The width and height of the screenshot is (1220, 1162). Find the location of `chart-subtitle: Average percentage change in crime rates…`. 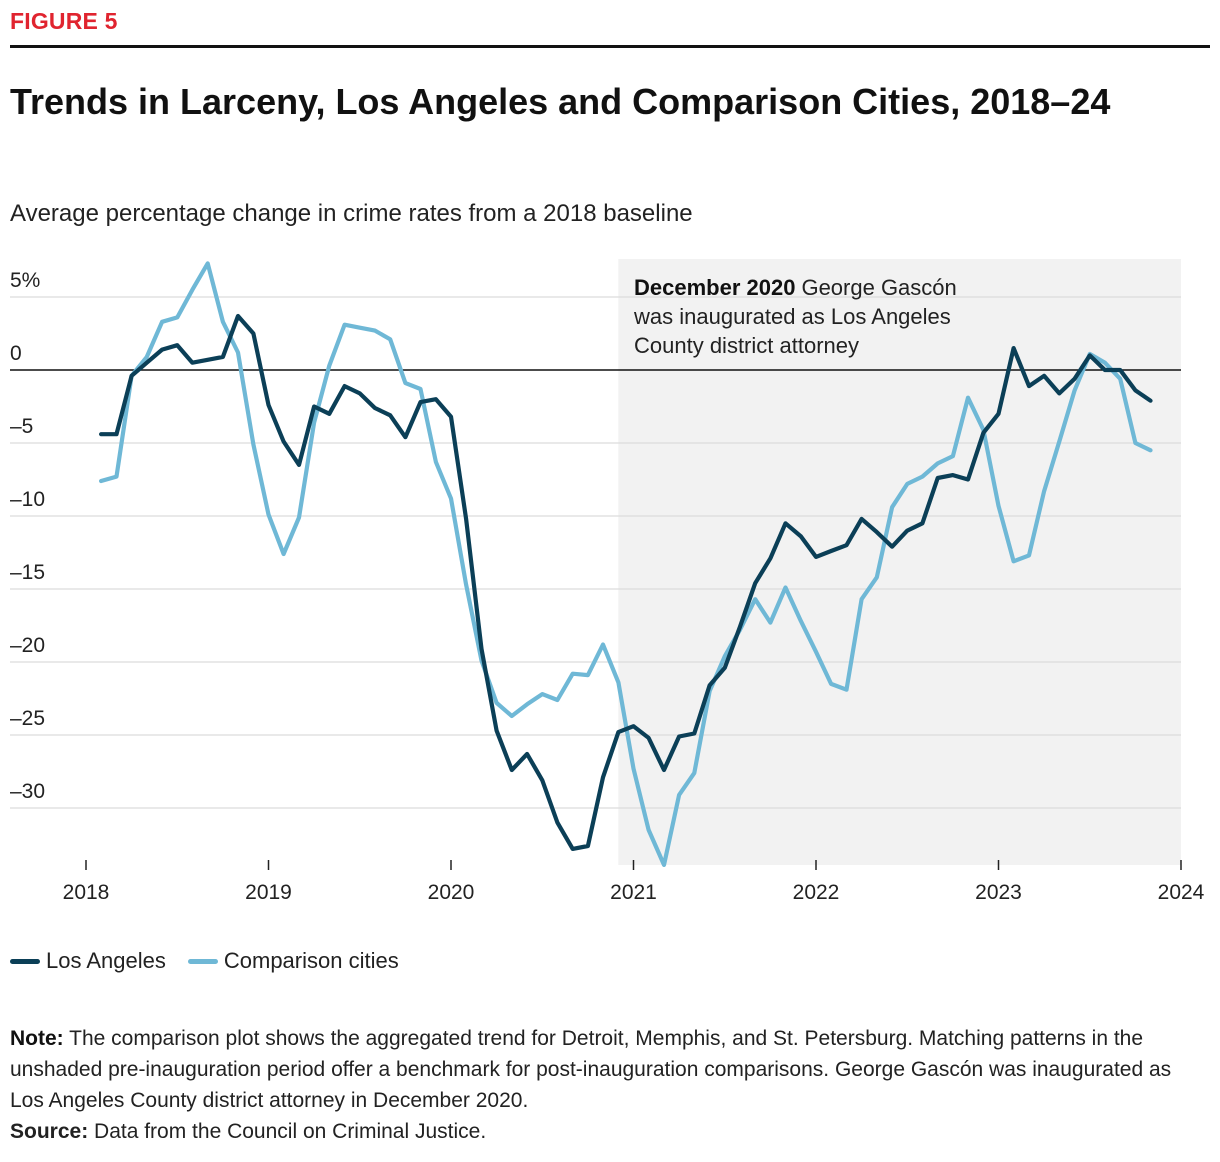

chart-subtitle: Average percentage change in crime rates… is located at coordinates (351, 213).